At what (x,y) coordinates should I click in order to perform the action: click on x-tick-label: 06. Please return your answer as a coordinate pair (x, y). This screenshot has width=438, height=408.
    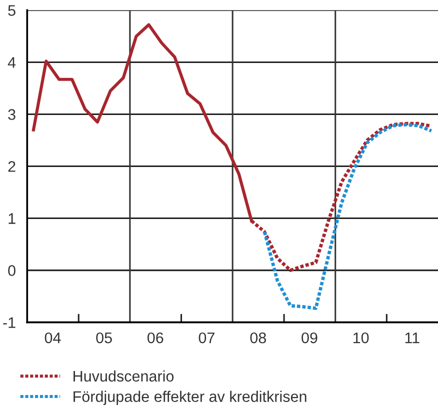
    Looking at the image, I should click on (155, 338).